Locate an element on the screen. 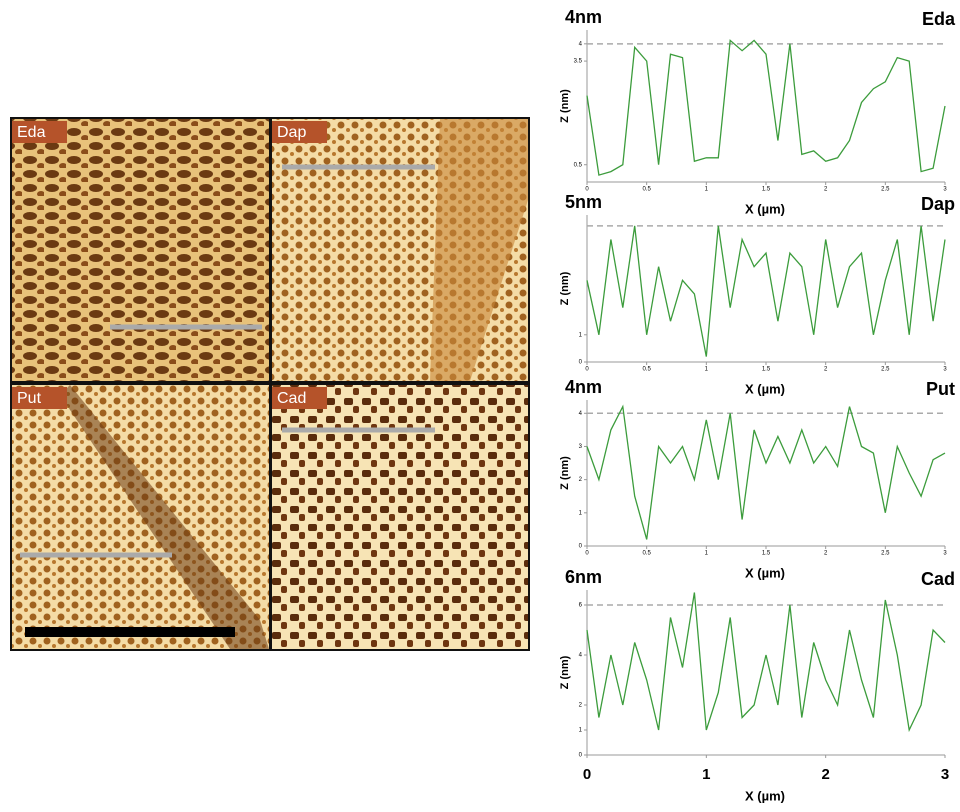 This screenshot has width=960, height=812. sample-label: Cad is located at coordinates (938, 579).